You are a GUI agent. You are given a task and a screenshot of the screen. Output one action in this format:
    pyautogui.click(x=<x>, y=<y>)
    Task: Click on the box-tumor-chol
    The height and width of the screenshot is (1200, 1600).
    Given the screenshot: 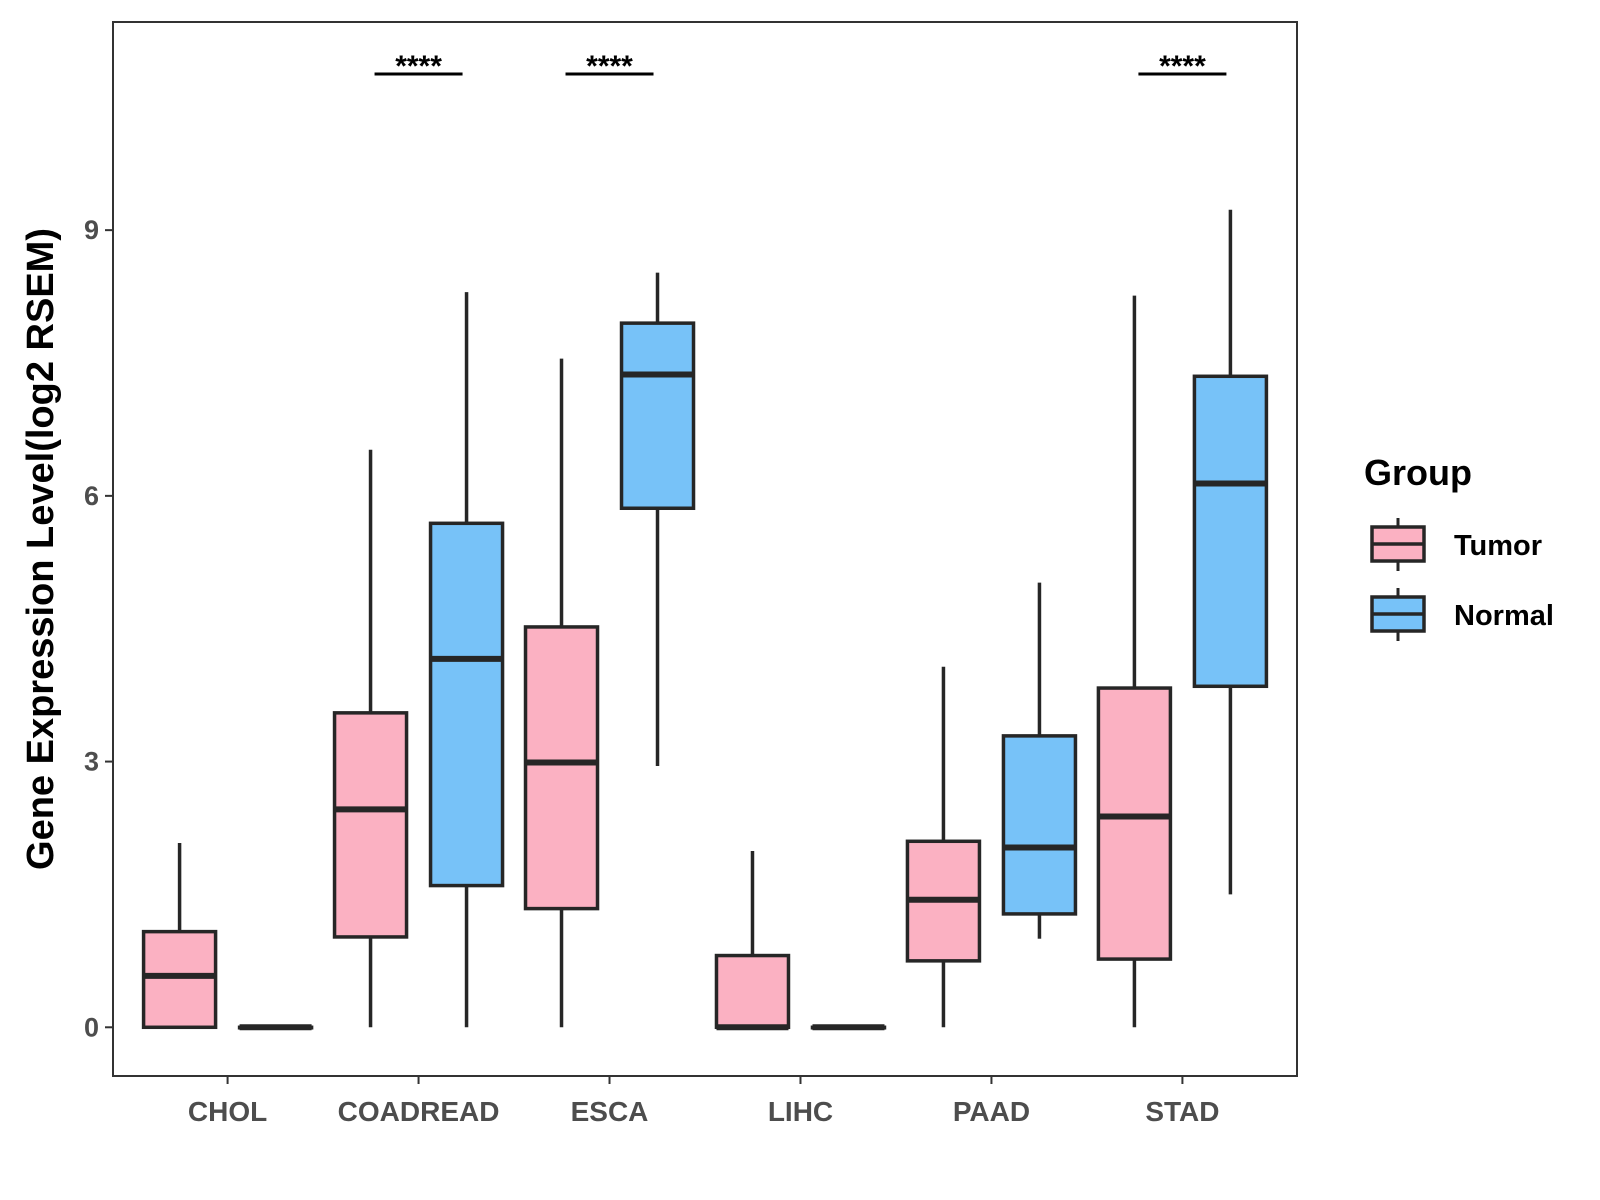 What is the action you would take?
    pyautogui.click(x=179, y=936)
    